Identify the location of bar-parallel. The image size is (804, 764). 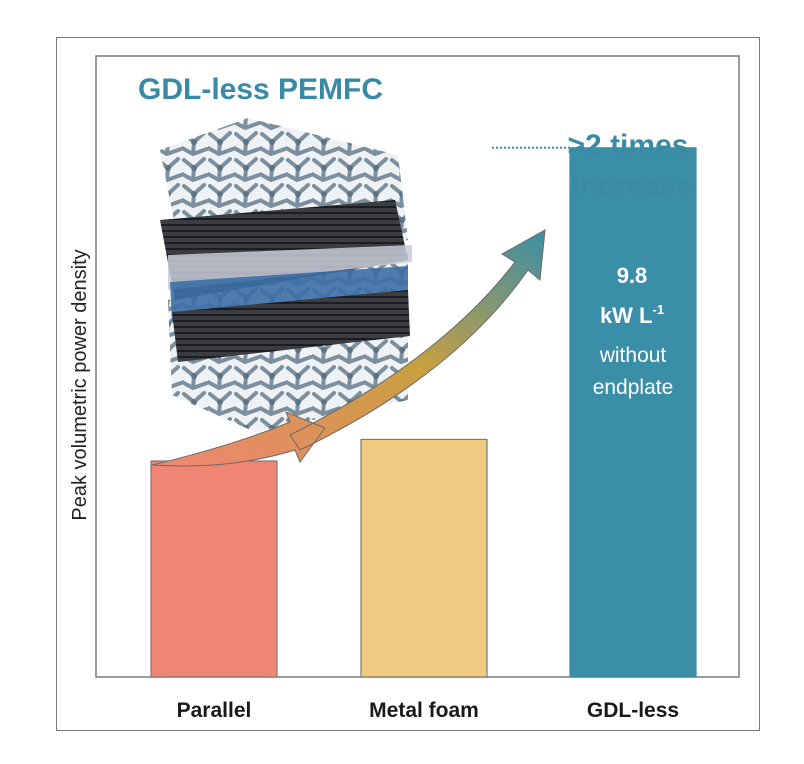
(214, 569).